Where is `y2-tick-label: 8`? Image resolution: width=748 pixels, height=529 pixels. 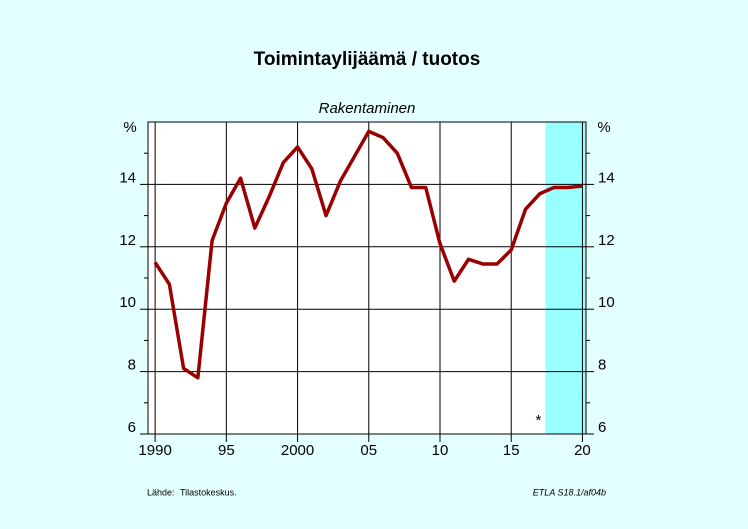 y2-tick-label: 8 is located at coordinates (602, 365).